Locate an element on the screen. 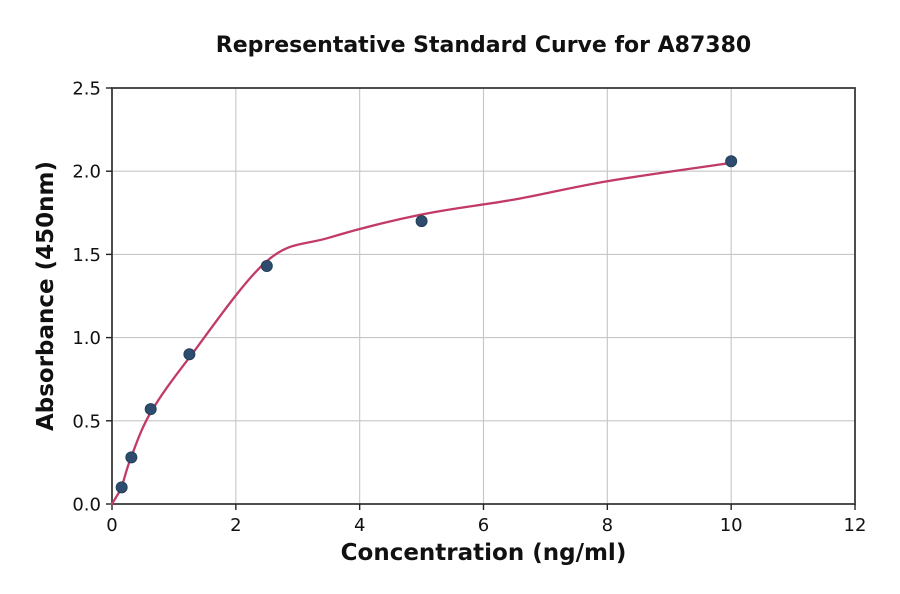  x-tick-label: 4 is located at coordinates (359, 525).